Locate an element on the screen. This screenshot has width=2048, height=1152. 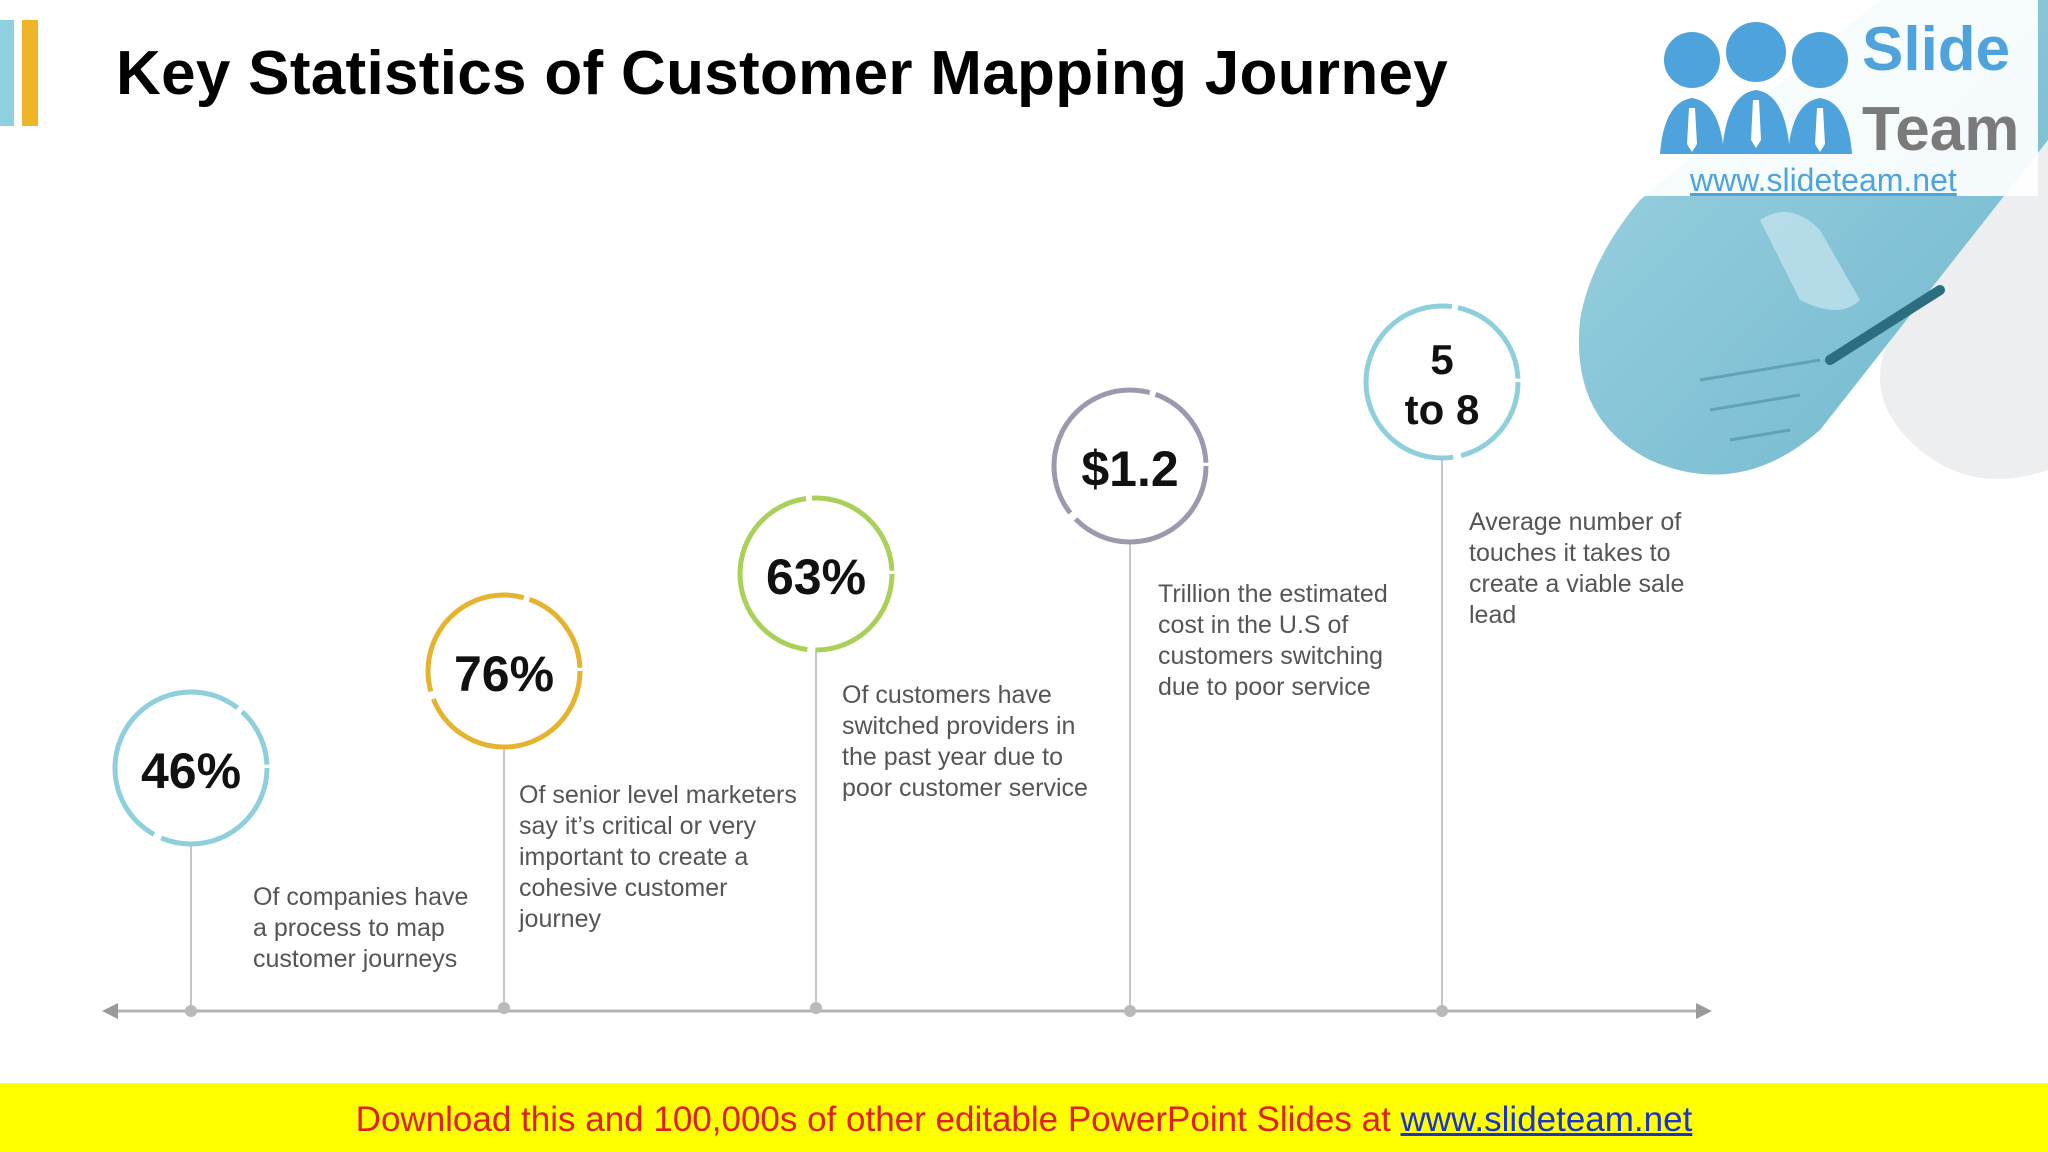
footer-link: www.slideteam.net is located at coordinates (1546, 1119).